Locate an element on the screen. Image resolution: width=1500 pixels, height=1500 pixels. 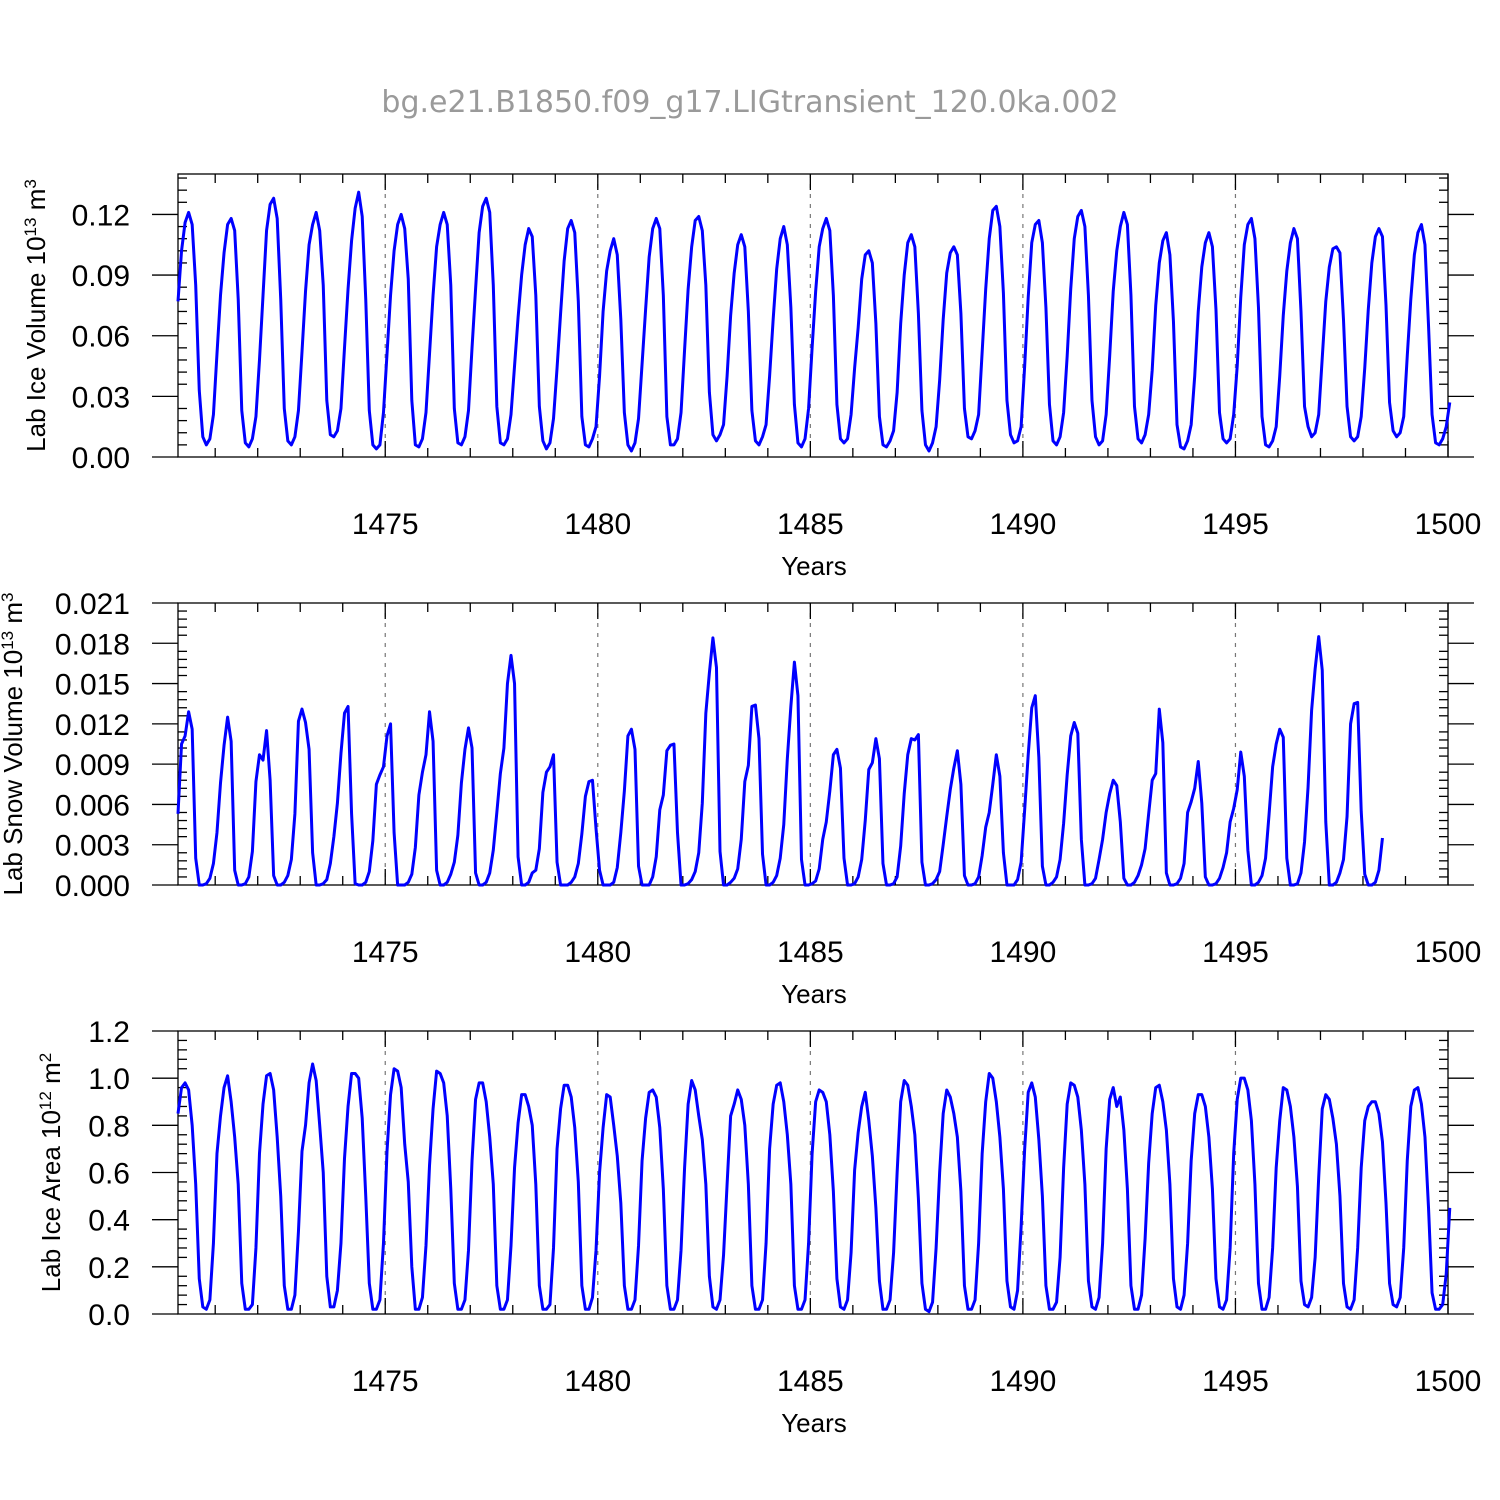
y-tick-label: 0.6 is located at coordinates (109, 1174).